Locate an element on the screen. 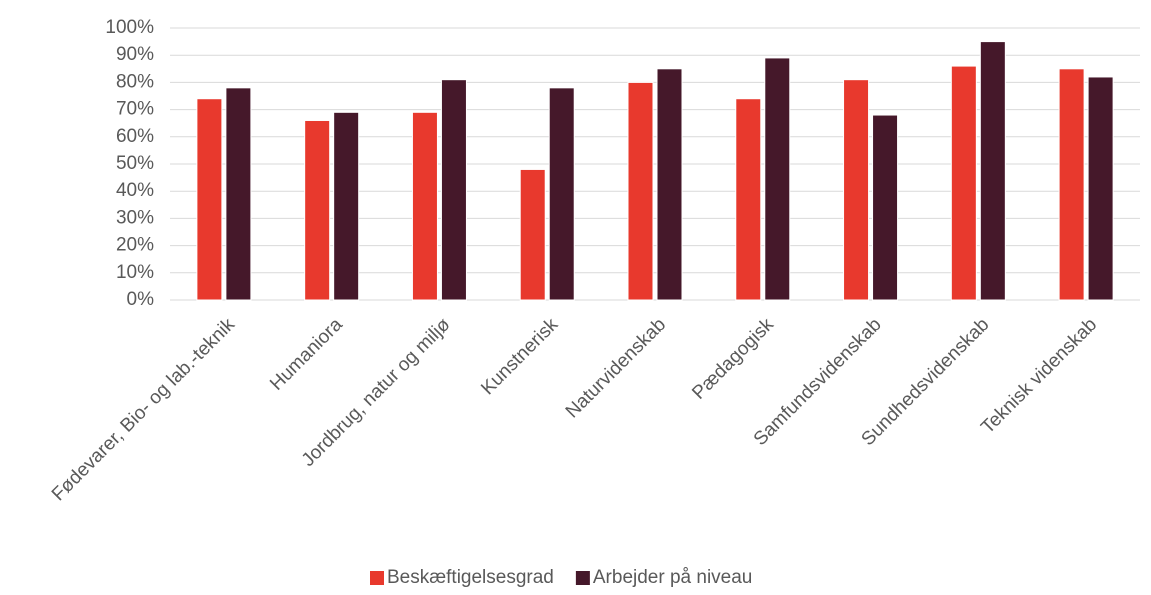 Image resolution: width=1151 pixels, height=595 pixels. x-tick-label: Pædagogisk is located at coordinates (733, 359).